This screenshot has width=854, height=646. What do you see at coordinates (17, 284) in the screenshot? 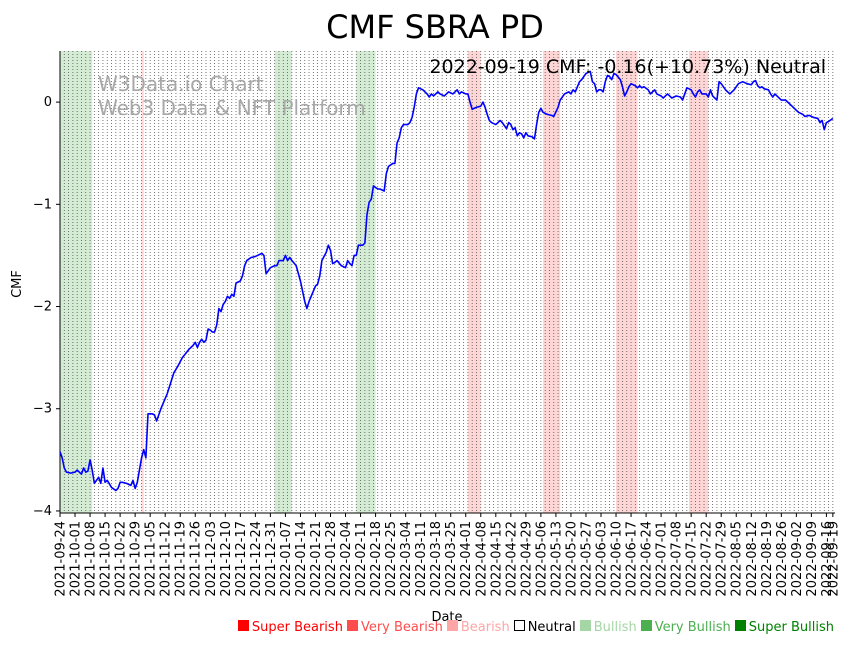
I see `y-axis-label: CMF` at bounding box center [17, 284].